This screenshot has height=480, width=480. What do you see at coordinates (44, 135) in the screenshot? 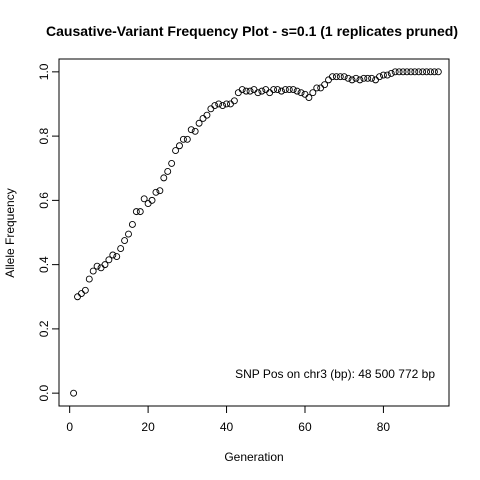
I see `y-tick-label: 0.8` at bounding box center [44, 135].